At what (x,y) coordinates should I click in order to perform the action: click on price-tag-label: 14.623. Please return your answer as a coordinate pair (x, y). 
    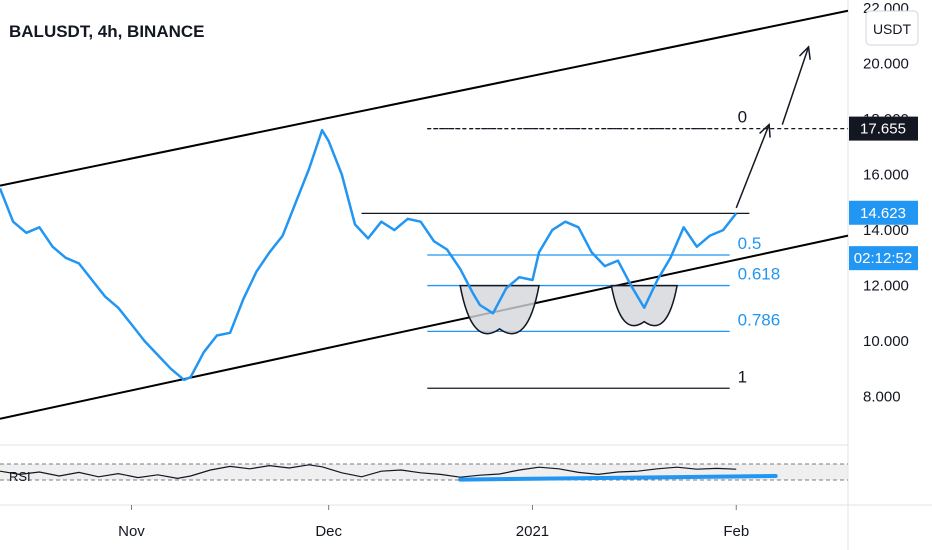
    Looking at the image, I should click on (883, 213).